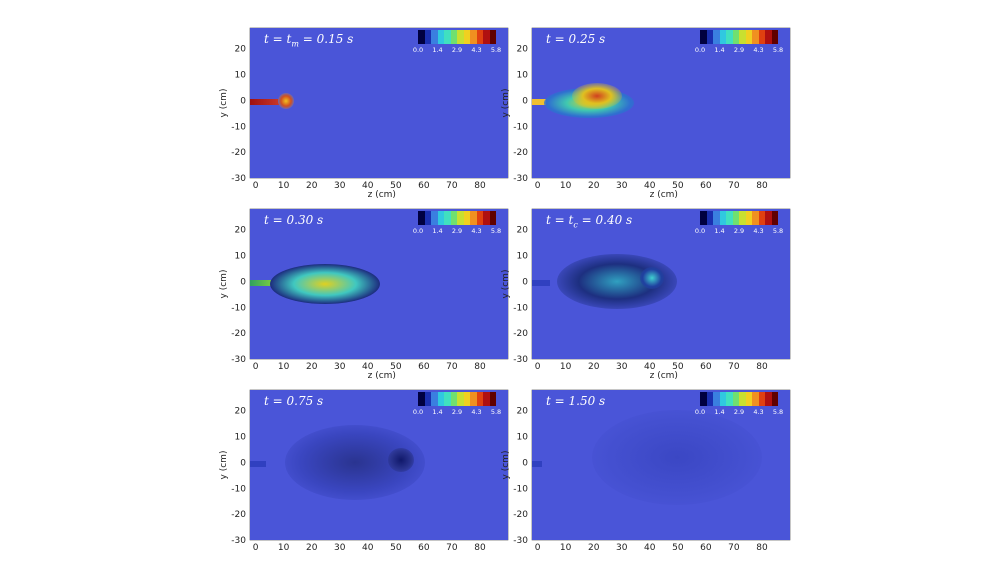  Describe the element at coordinates (294, 220) in the screenshot. I see `time-label: t = 0.30 s` at that location.